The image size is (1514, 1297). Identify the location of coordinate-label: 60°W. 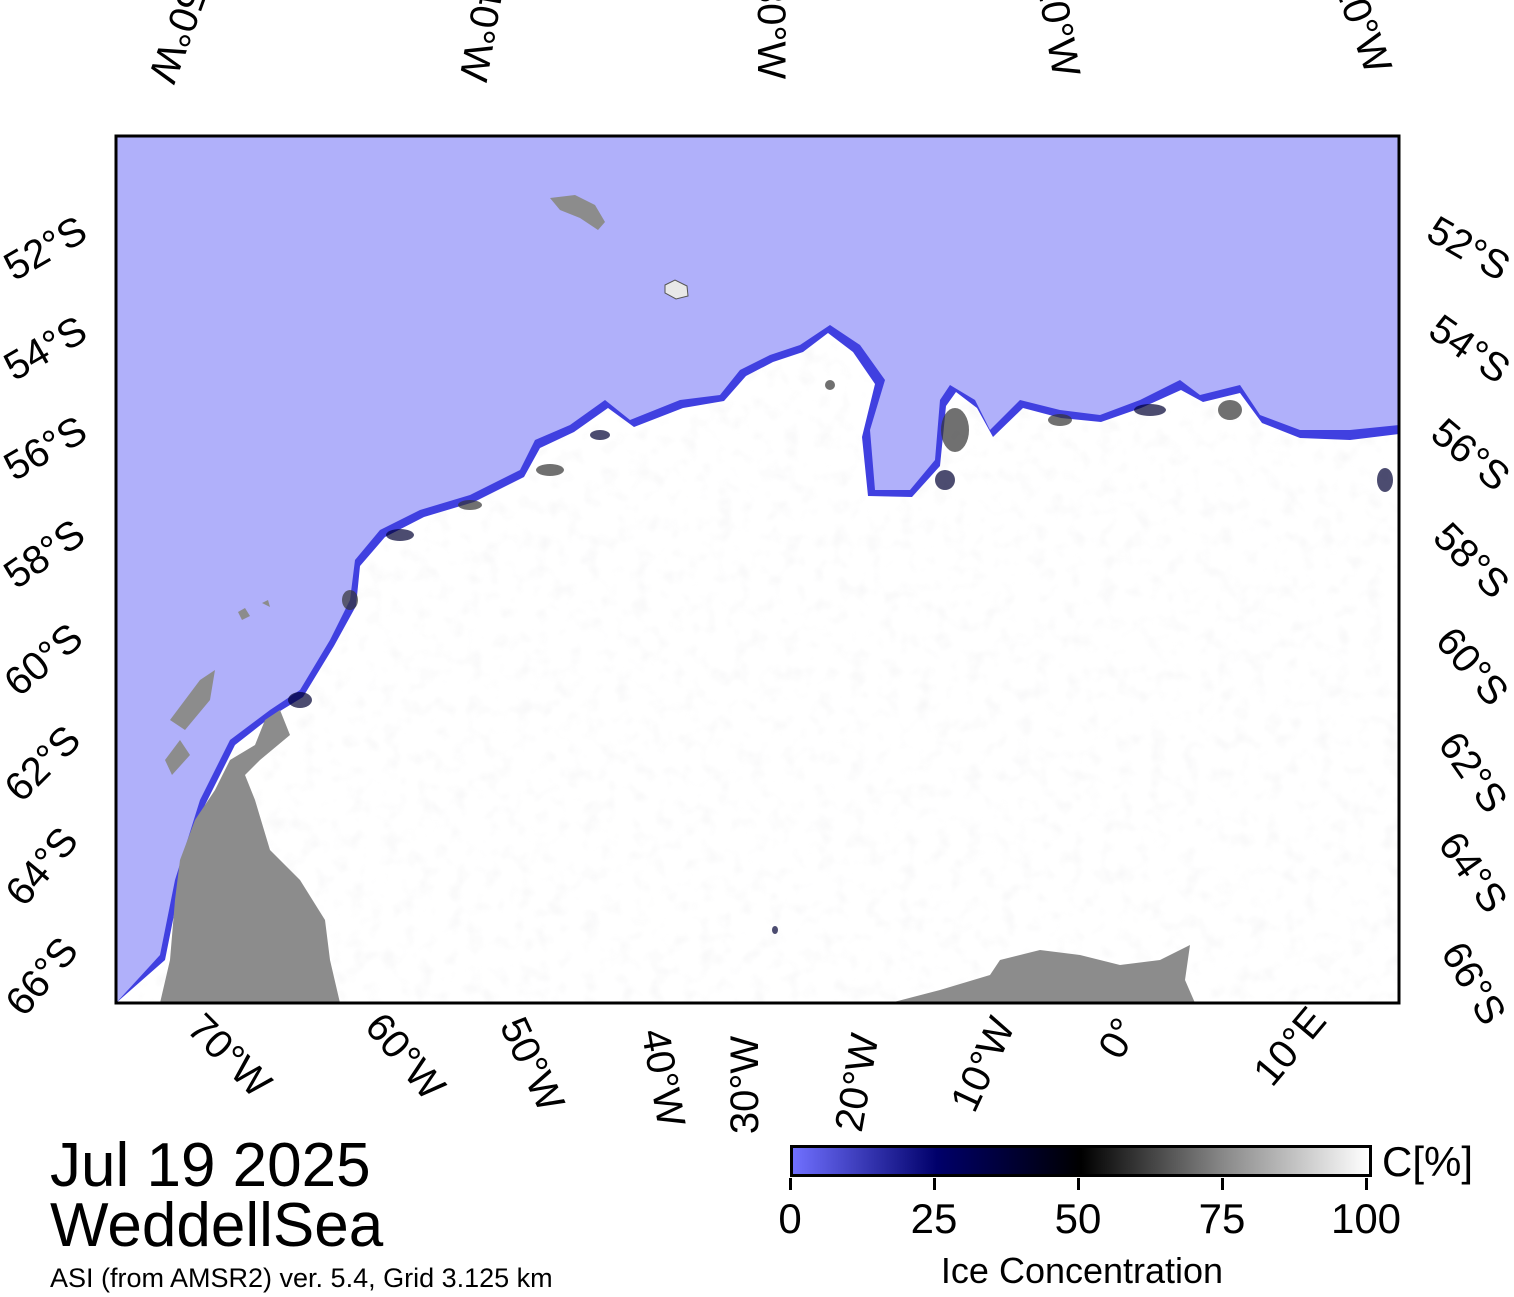
(405, 1057).